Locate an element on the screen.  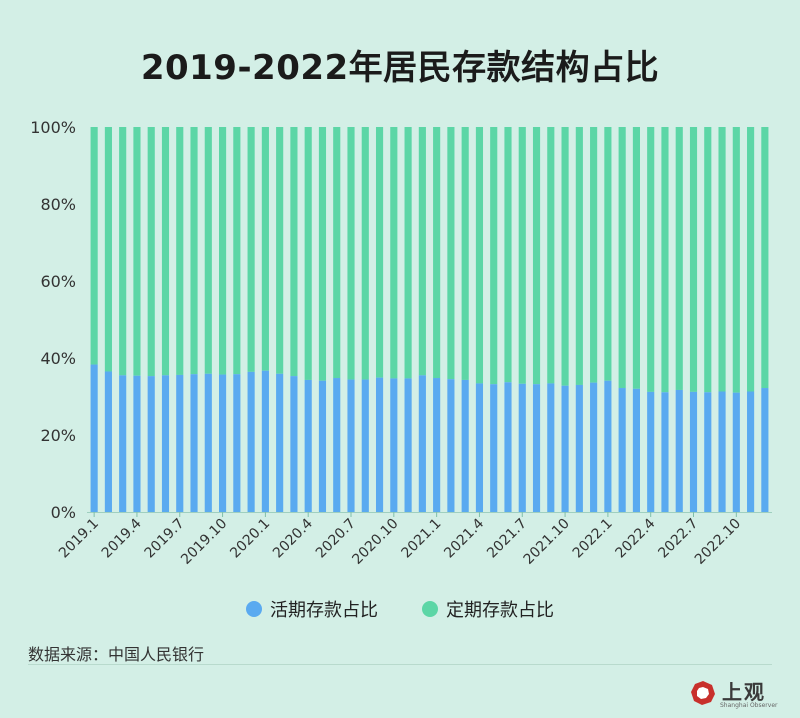
y-tick-label: 80% is located at coordinates (58, 204).